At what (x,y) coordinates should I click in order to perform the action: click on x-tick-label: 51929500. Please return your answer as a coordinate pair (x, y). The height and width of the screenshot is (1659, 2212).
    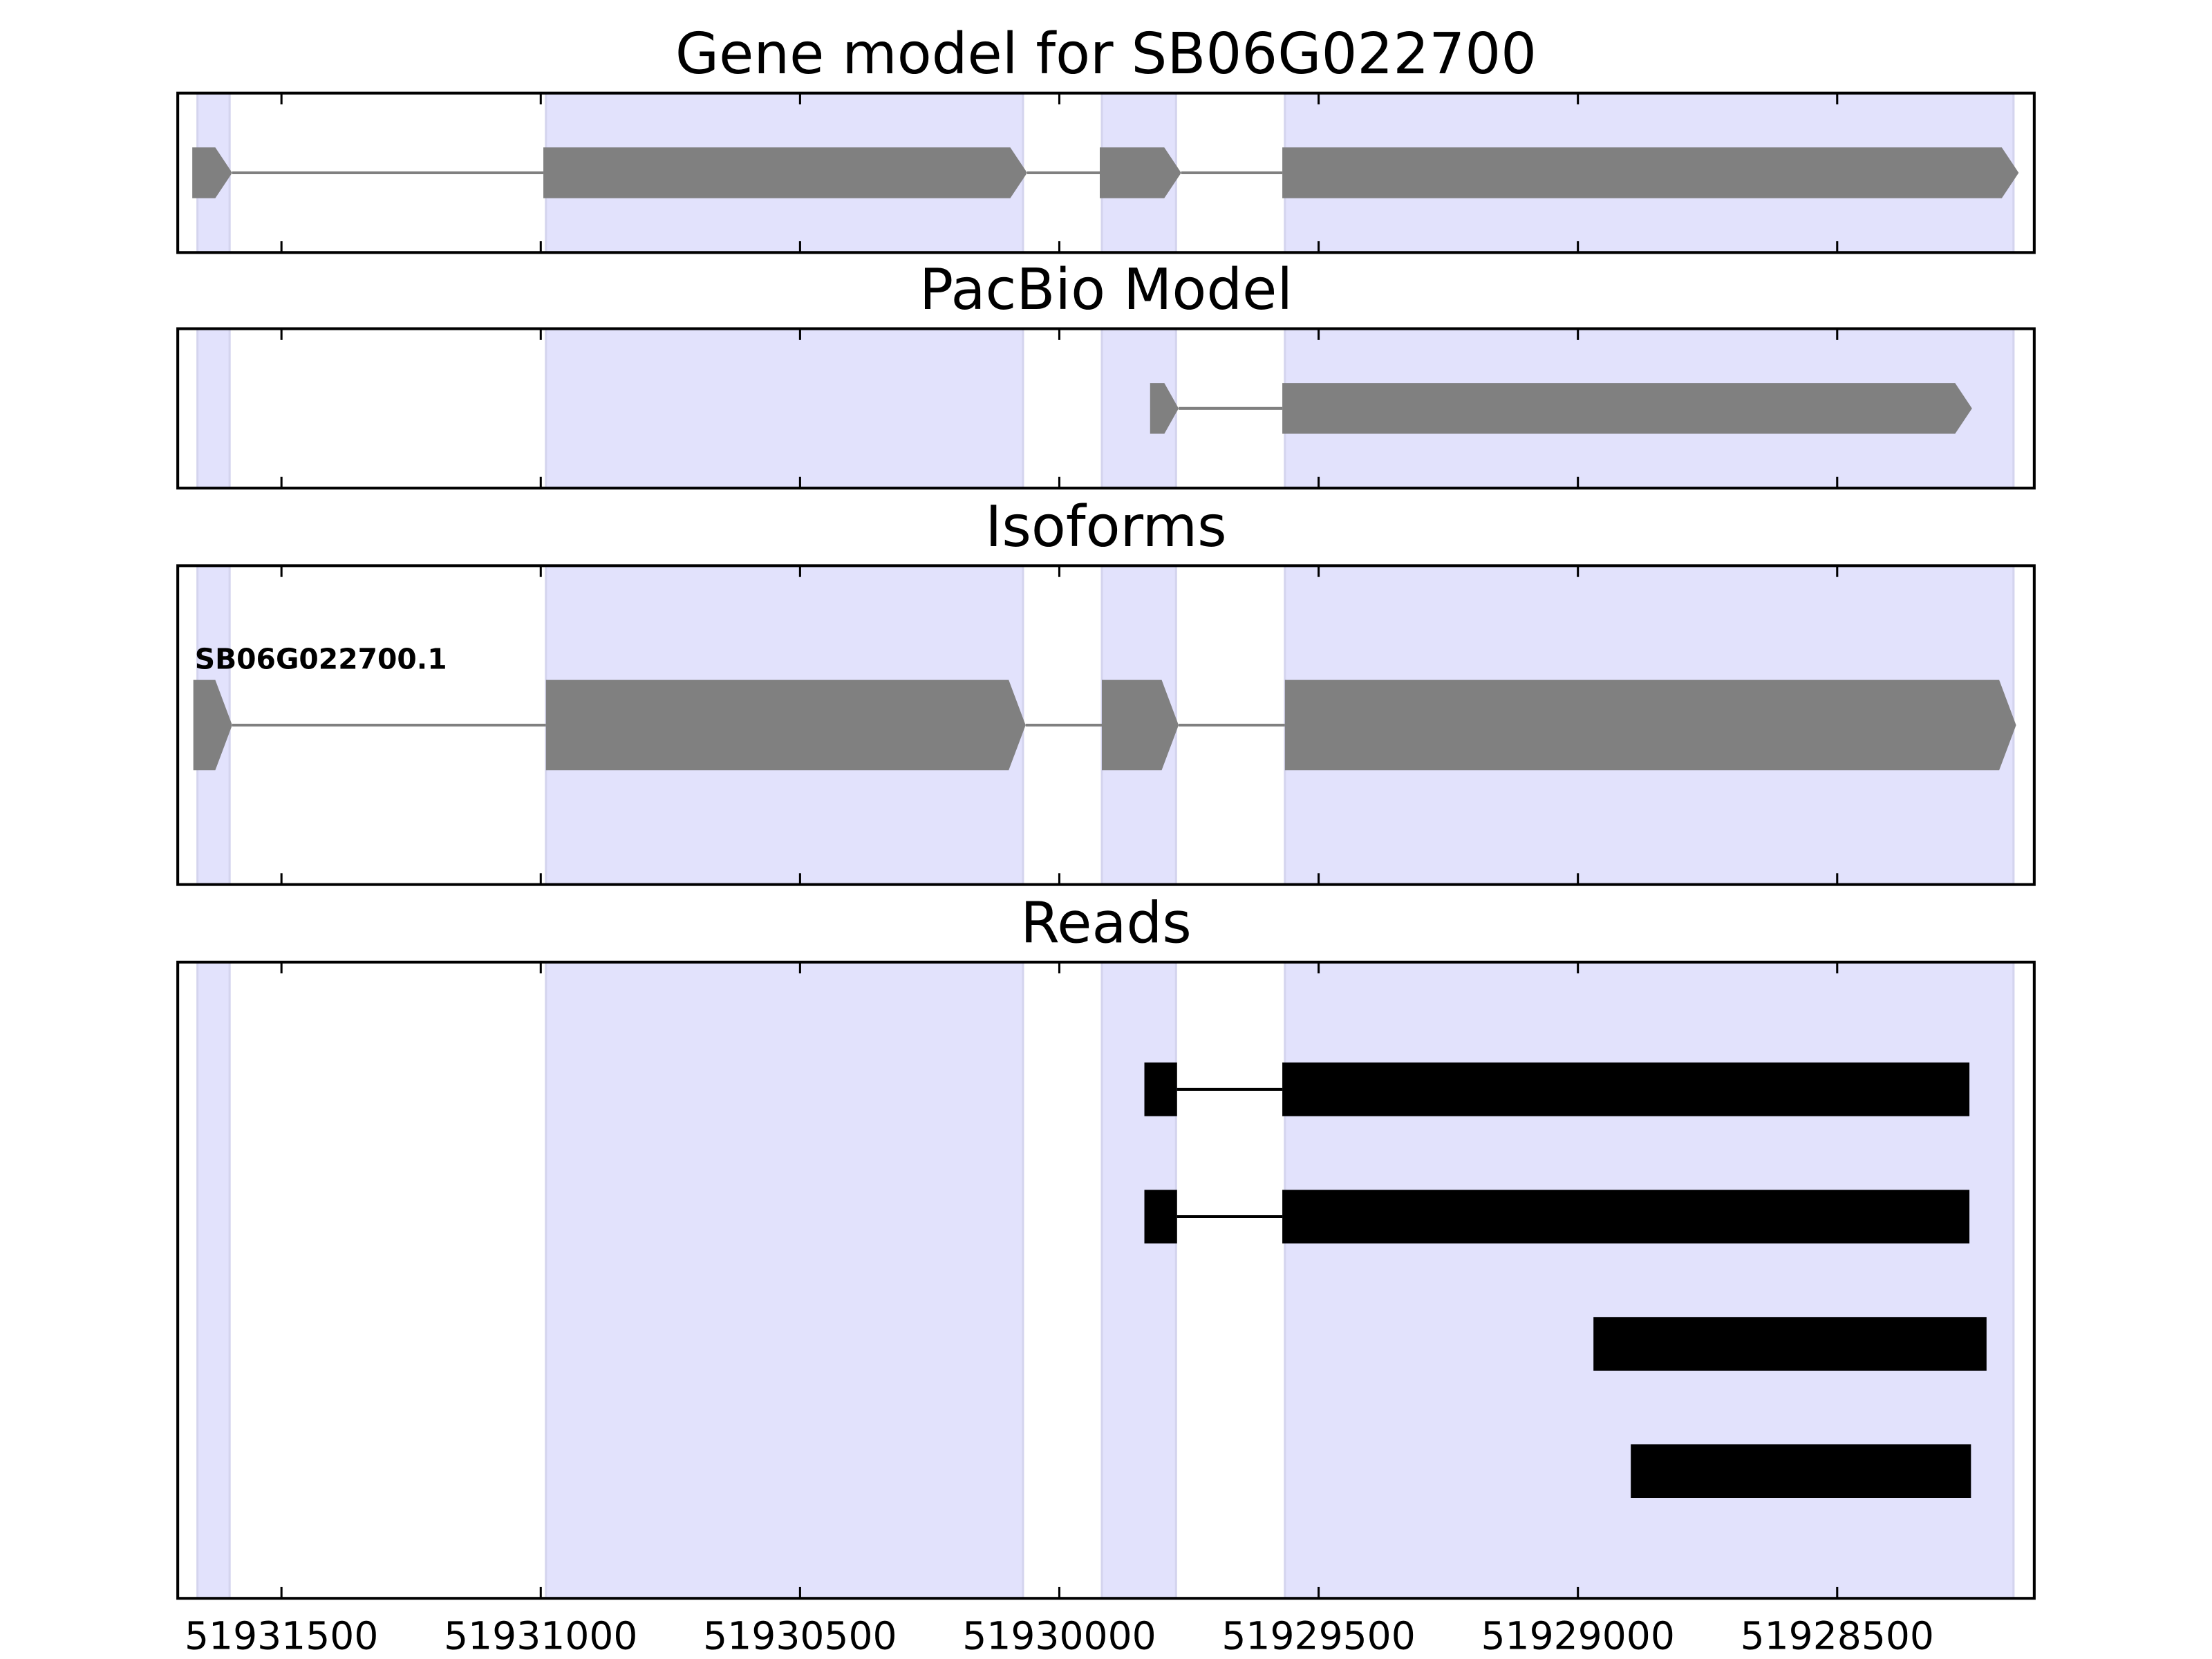
    Looking at the image, I should click on (1318, 1636).